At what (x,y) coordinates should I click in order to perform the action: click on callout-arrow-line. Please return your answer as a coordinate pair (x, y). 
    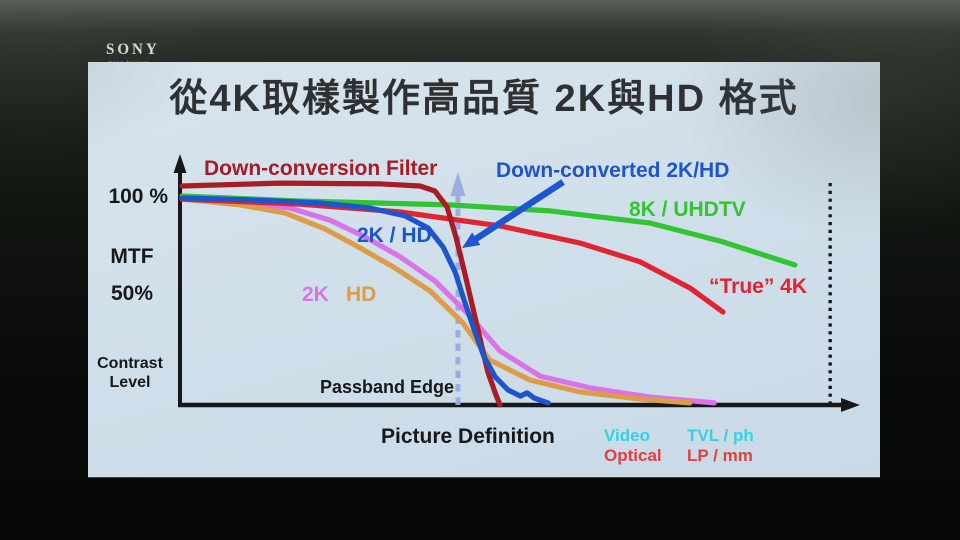
    Looking at the image, I should click on (517, 212).